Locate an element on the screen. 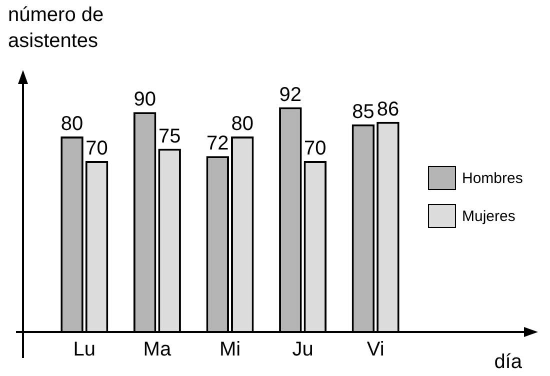 The image size is (550, 376). y-axis-title: número de asistentes is located at coordinates (56, 28).